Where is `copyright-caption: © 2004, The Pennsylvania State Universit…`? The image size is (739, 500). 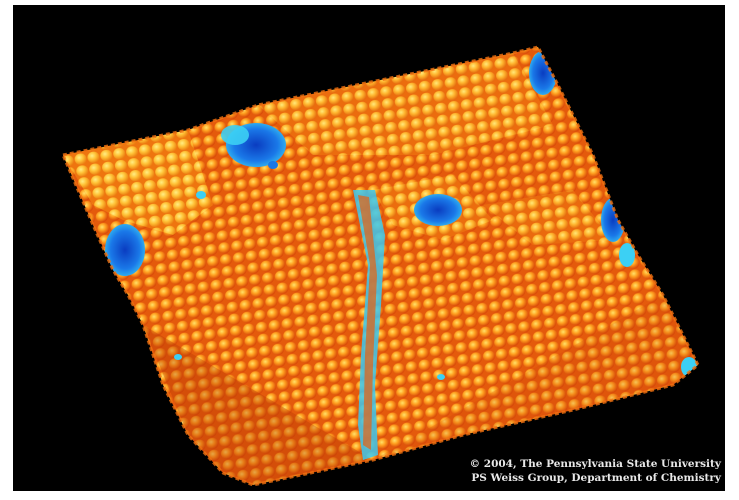
copyright-caption: © 2004, The Pennsylvania State Universit… is located at coordinates (595, 471).